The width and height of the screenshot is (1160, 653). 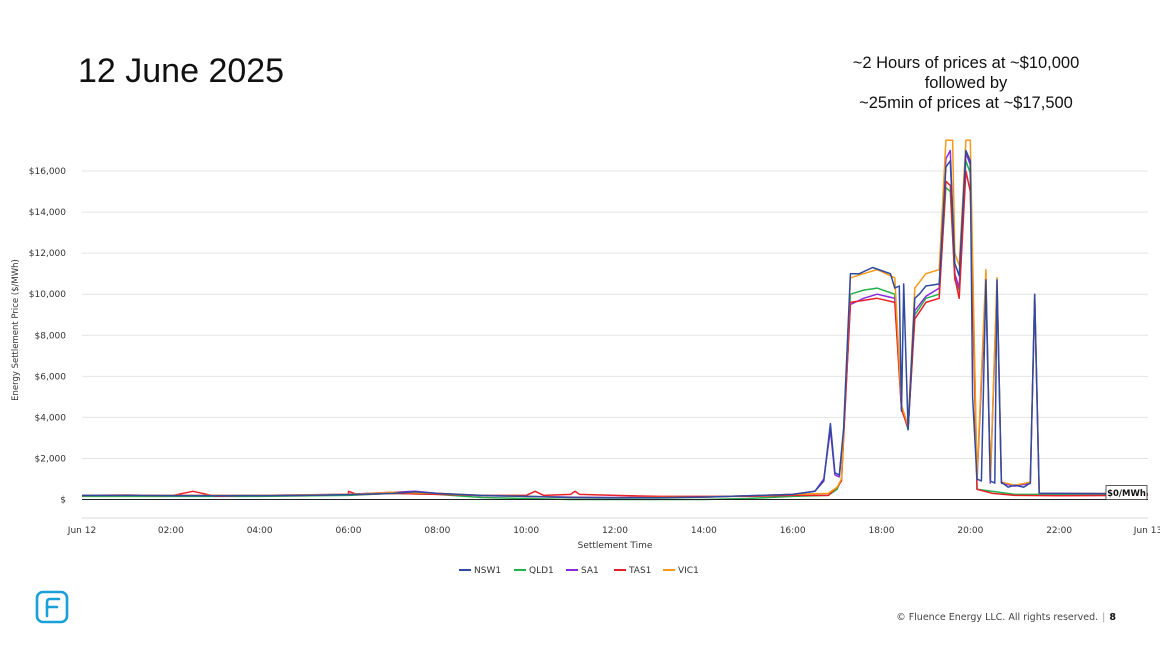 I want to click on y-tick-label: $2,000, so click(x=51, y=459).